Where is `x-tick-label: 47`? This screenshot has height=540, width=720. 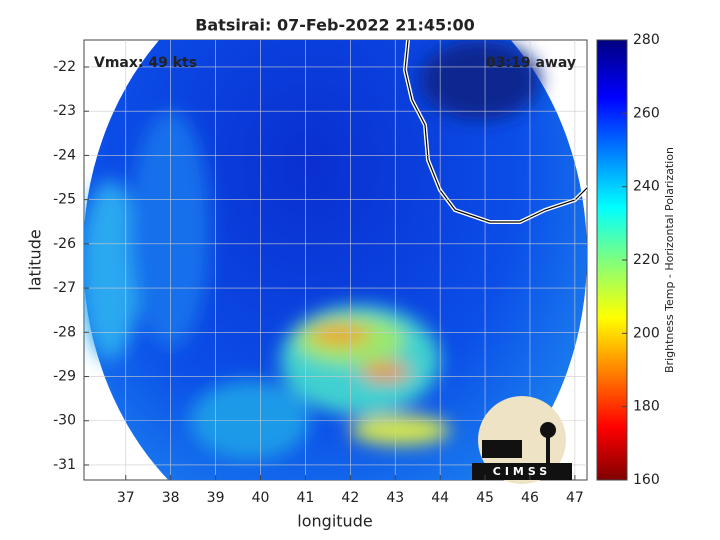
x-tick-label: 47 is located at coordinates (575, 498).